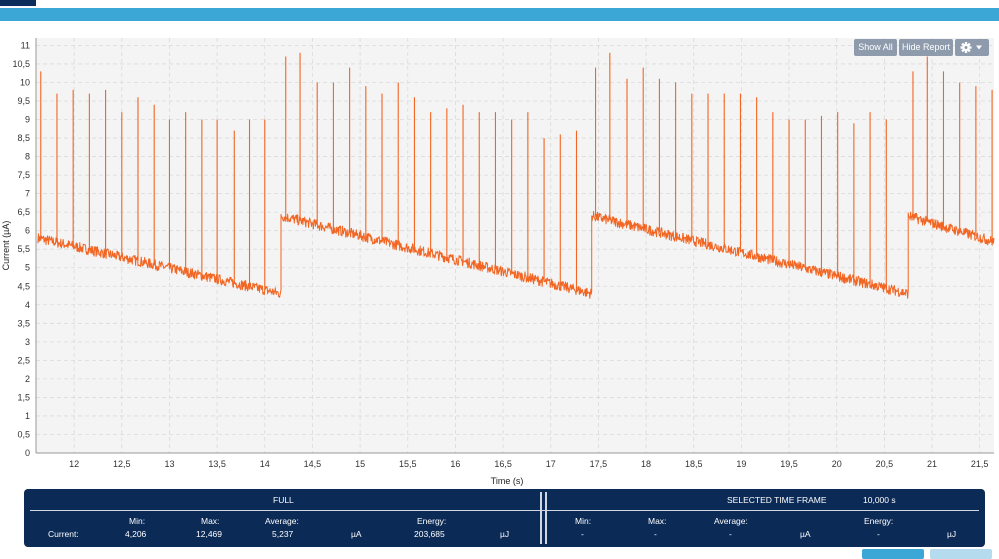 This screenshot has height=559, width=999. I want to click on y-axis-label: Current (µA), so click(6, 246).